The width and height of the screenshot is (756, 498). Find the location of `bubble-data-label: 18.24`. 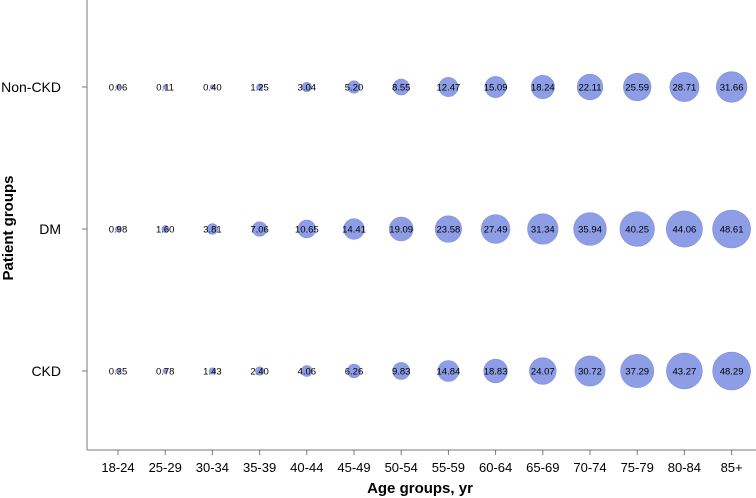

bubble-data-label: 18.24 is located at coordinates (543, 88).